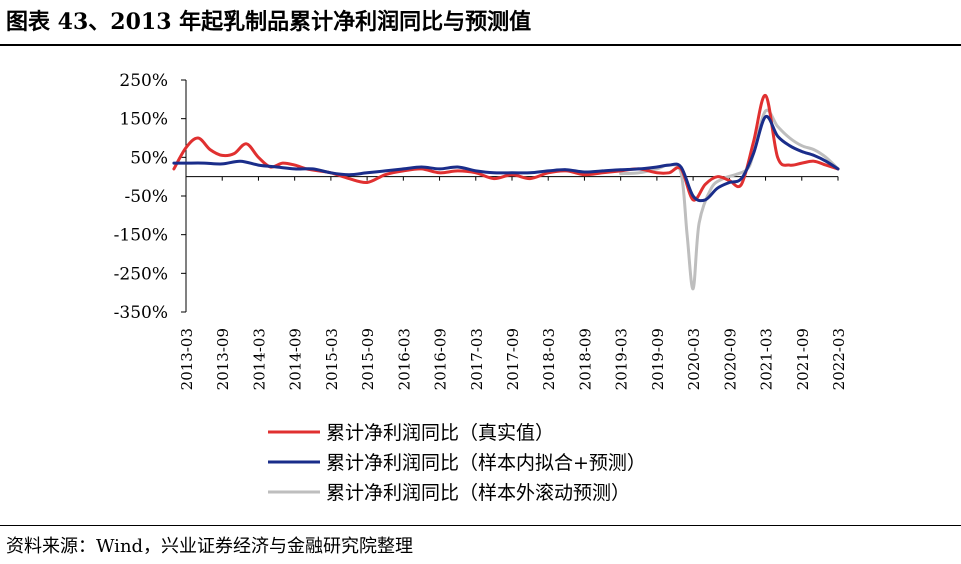 Image resolution: width=961 pixels, height=564 pixels. Describe the element at coordinates (730, 359) in the screenshot. I see `x-tick-label: 2020-09` at that location.